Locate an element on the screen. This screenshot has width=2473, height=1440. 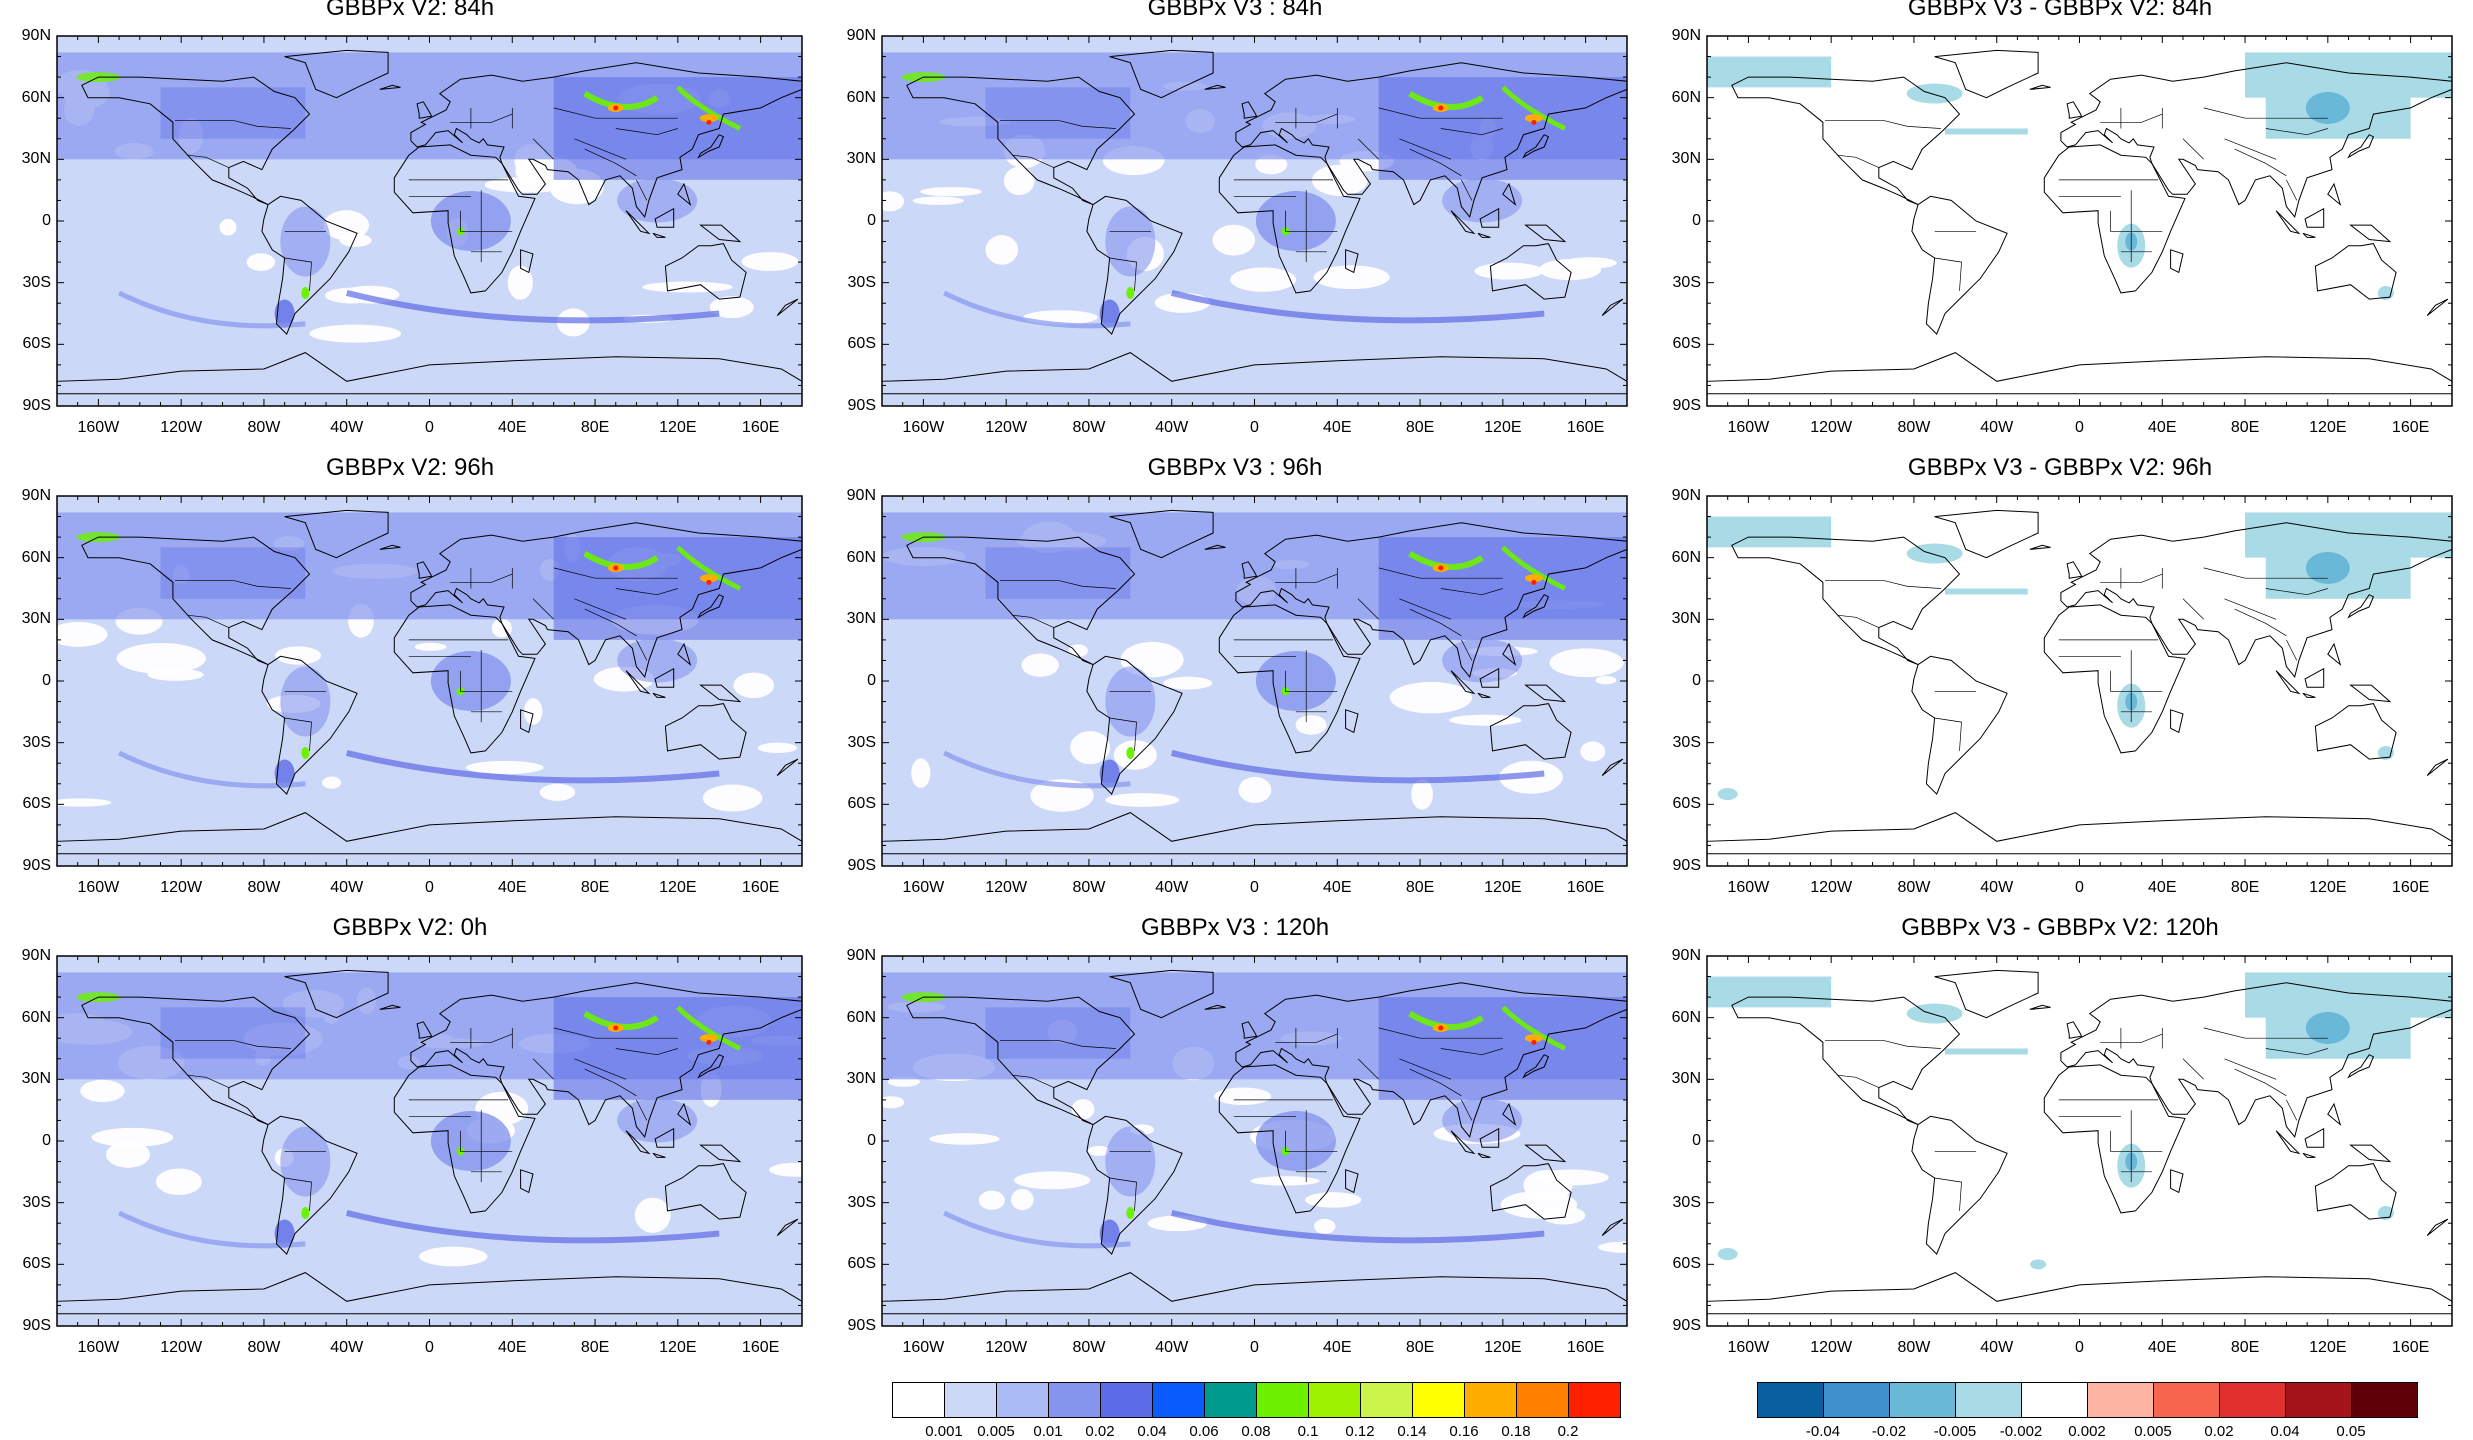
colorbar-label: -0.002 is located at coordinates (2021, 1431).